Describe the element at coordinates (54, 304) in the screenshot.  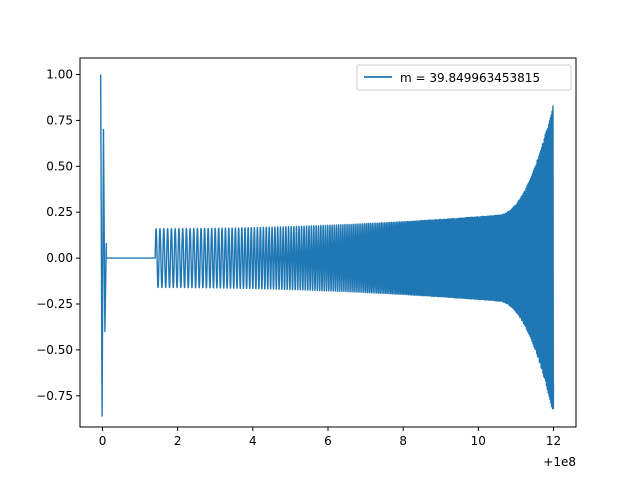
I see `y-tick-label: −0.25` at that location.